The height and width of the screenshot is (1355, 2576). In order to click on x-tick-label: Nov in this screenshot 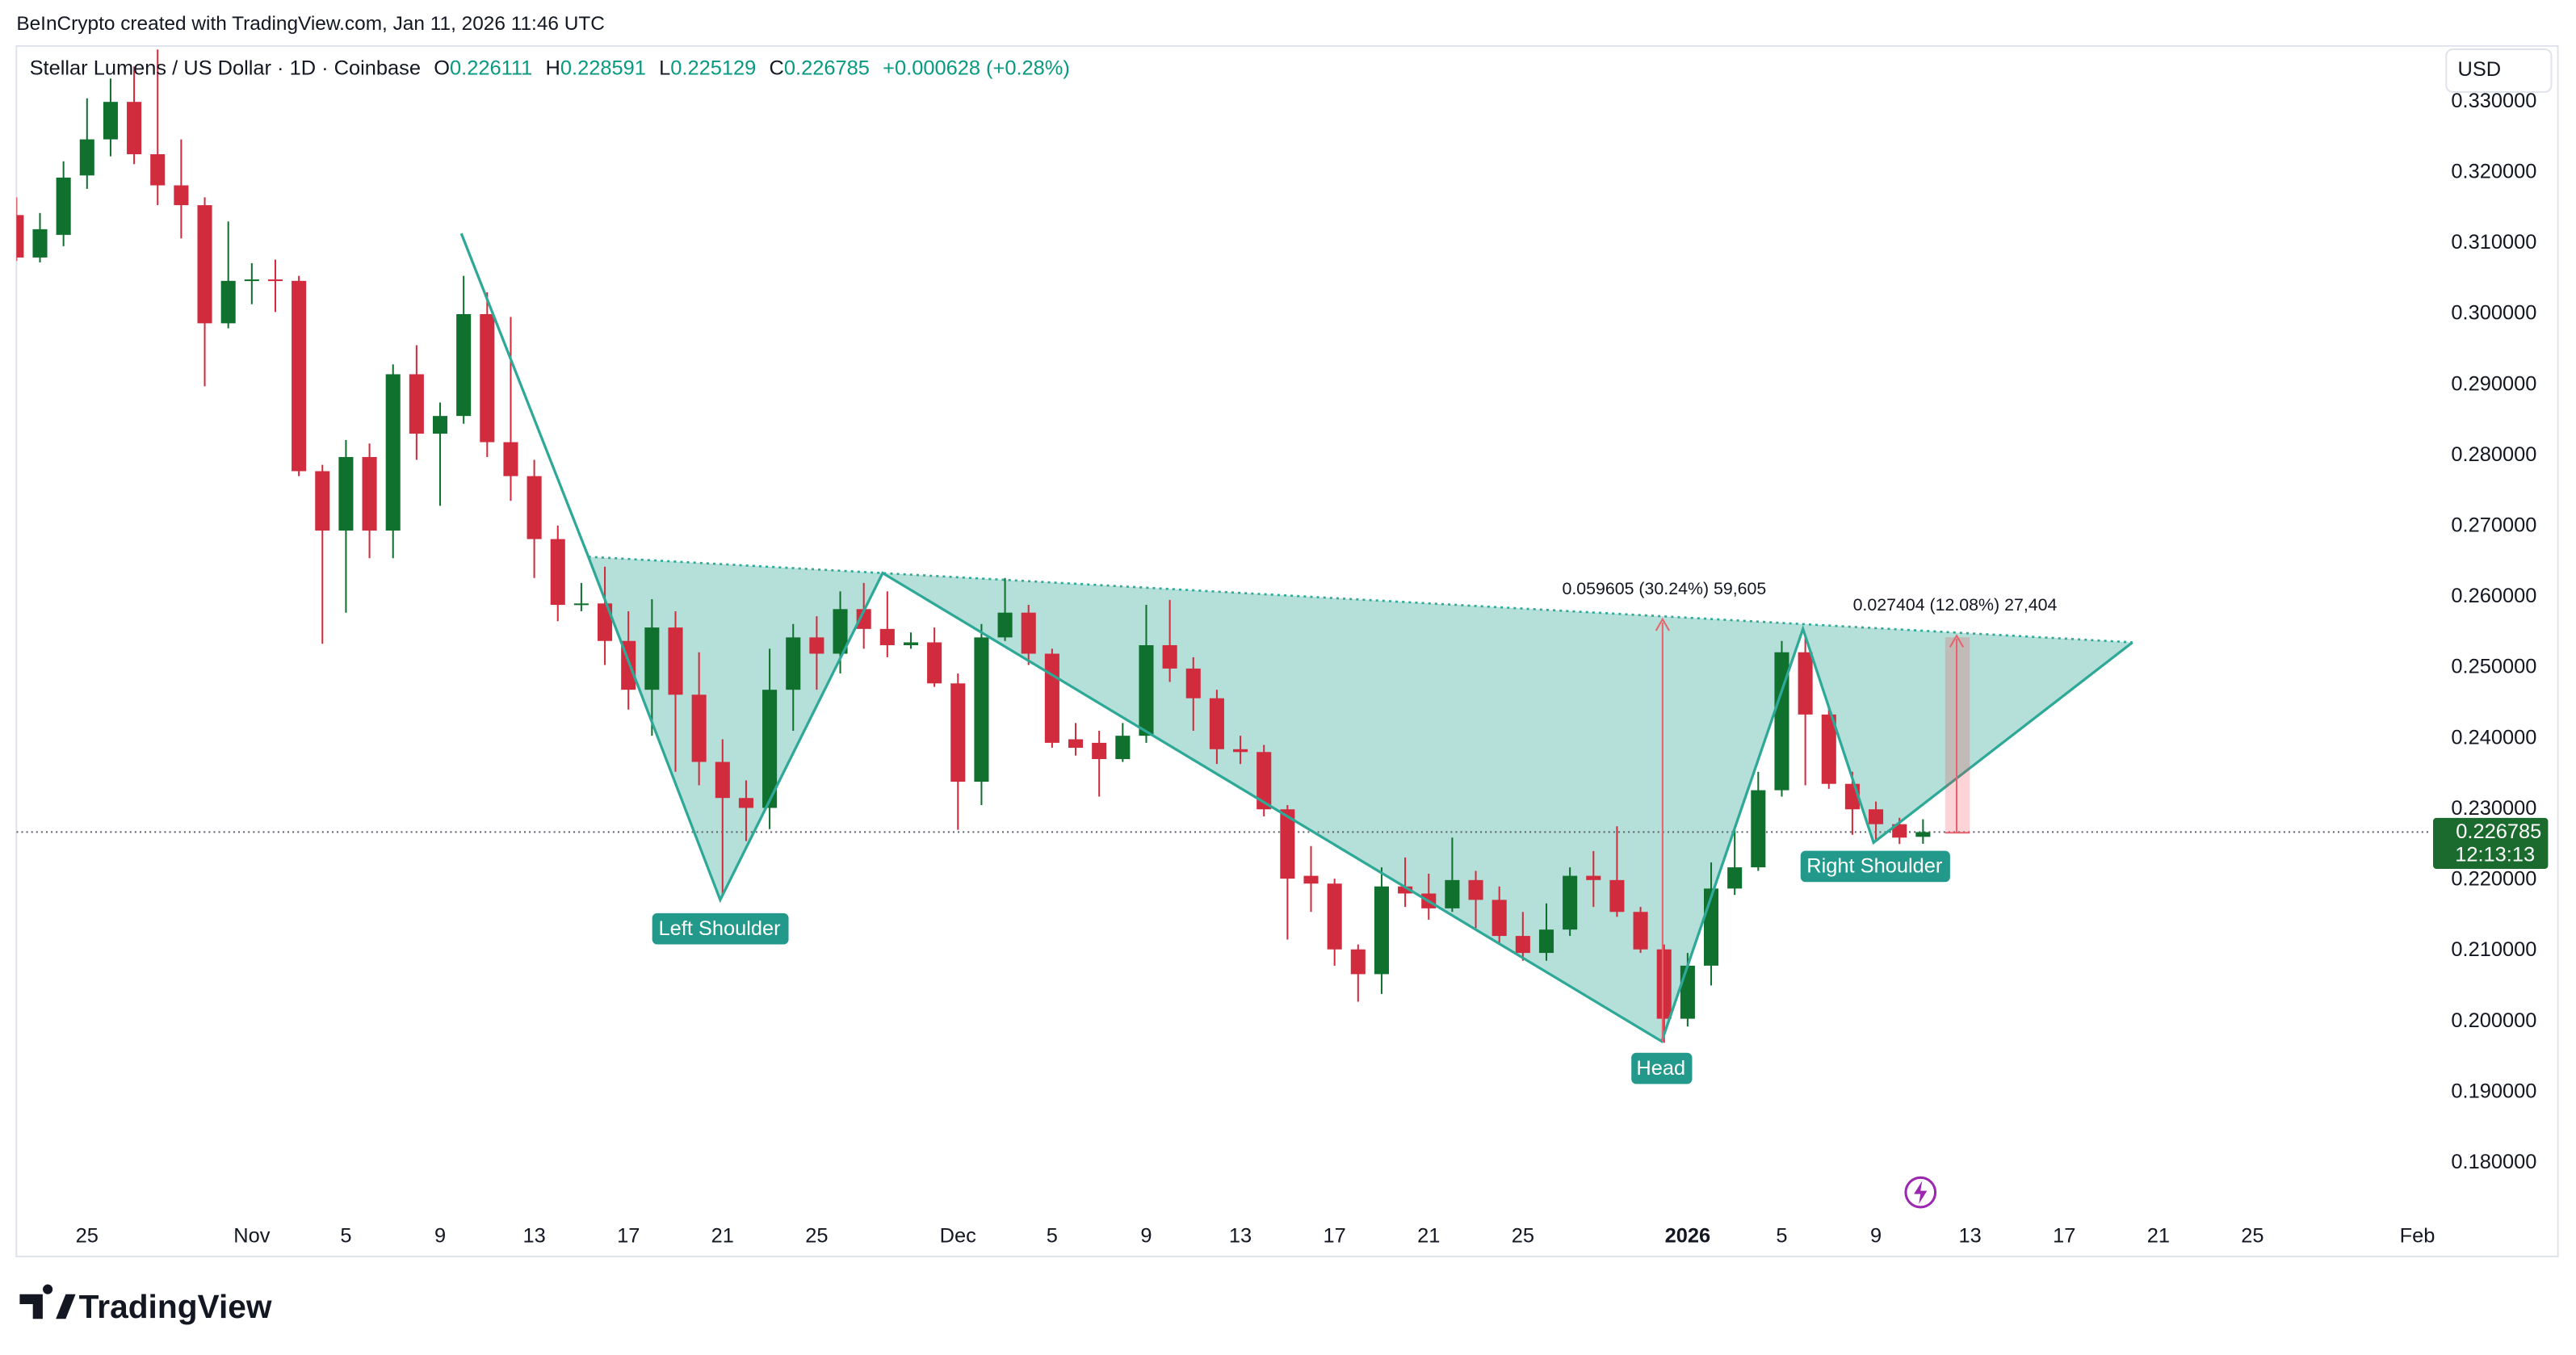, I will do `click(251, 1236)`.